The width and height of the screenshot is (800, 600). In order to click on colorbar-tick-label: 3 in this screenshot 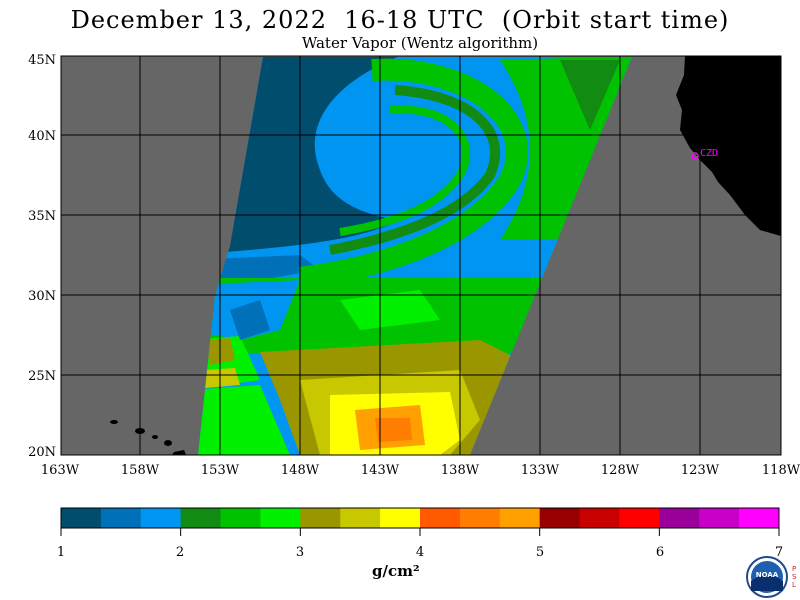, I will do `click(300, 552)`.